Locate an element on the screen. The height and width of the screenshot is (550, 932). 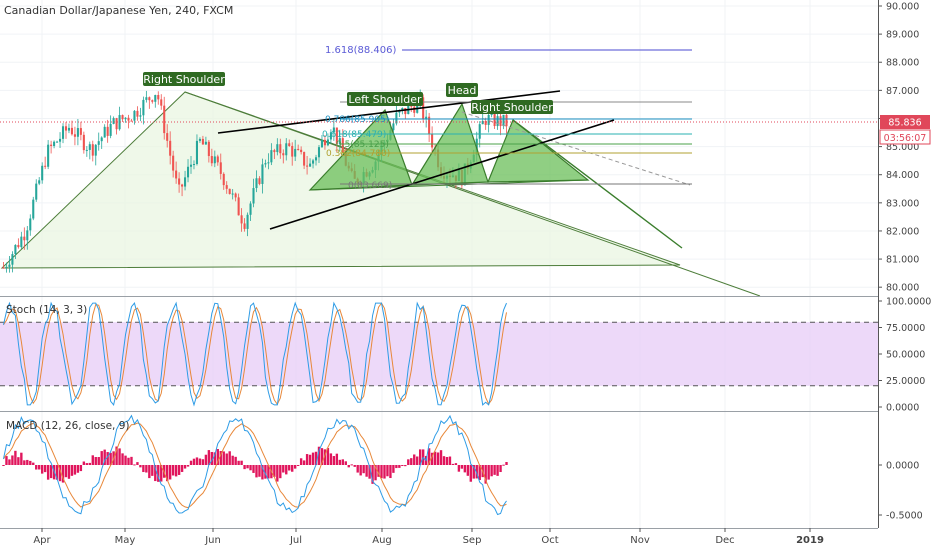
stoch-tick-label: 0.0000 is located at coordinates (902, 408).